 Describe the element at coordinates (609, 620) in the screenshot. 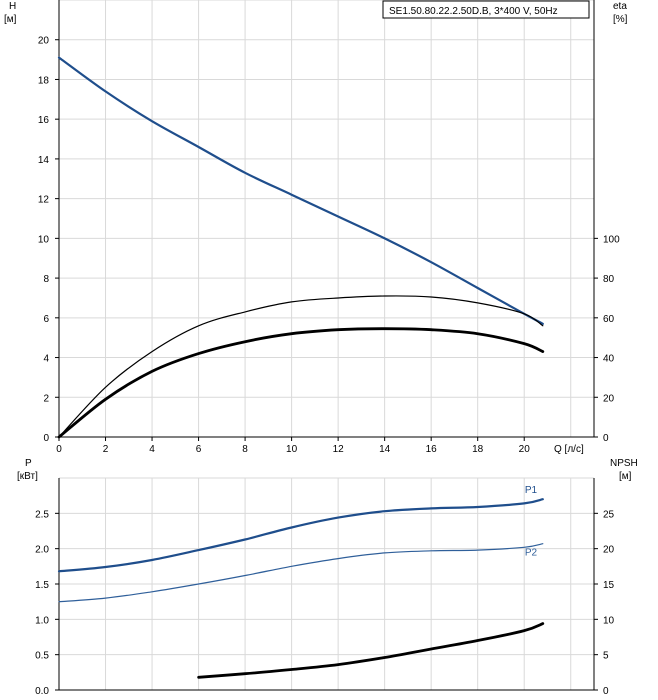

I see `npsh-tick-label: 10` at that location.